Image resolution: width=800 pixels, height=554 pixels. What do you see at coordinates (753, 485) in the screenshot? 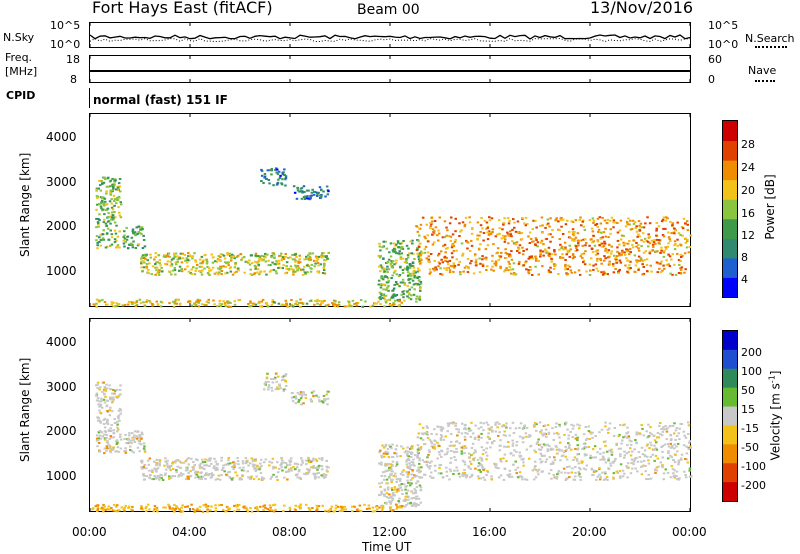
I see `velocity-cbar-tick-minus200: -200` at bounding box center [753, 485].